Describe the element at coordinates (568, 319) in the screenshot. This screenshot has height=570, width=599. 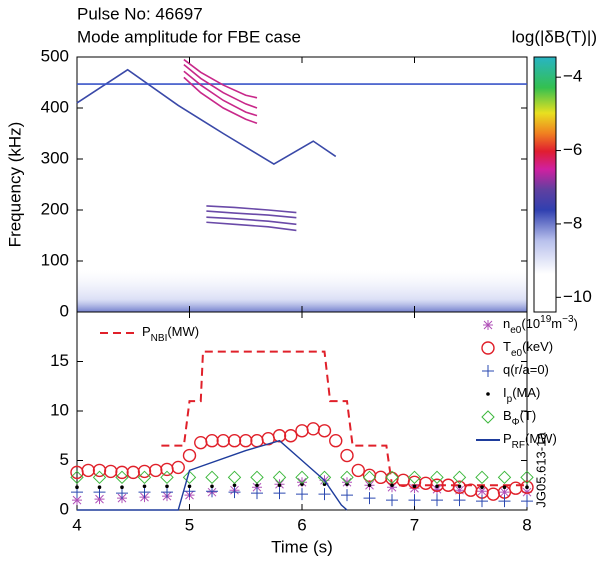
I see `legend-label-part: −3` at that location.